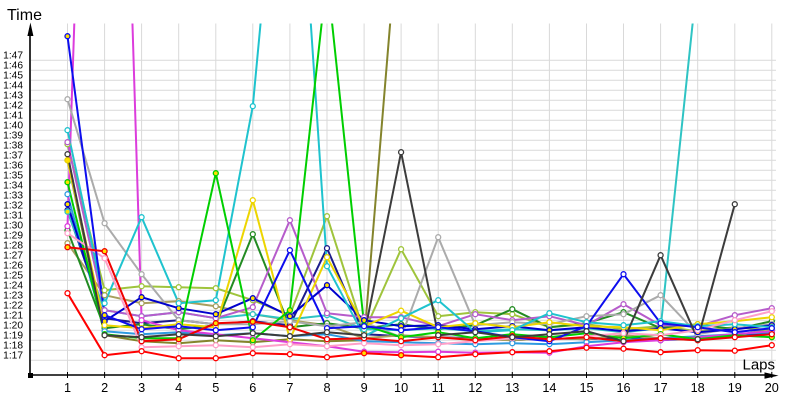 This screenshot has width=800, height=405. What do you see at coordinates (13, 126) in the screenshot?
I see `svg-text: 1:40` at bounding box center [13, 126].